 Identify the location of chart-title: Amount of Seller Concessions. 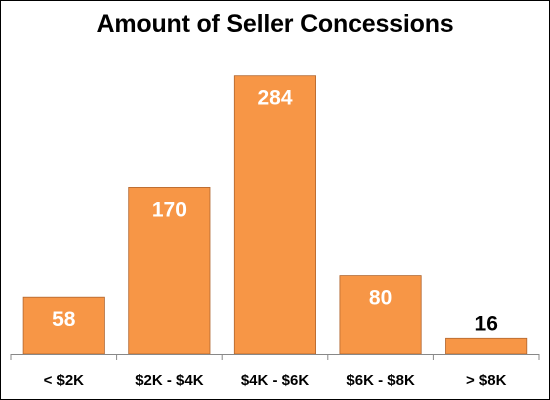
(275, 24).